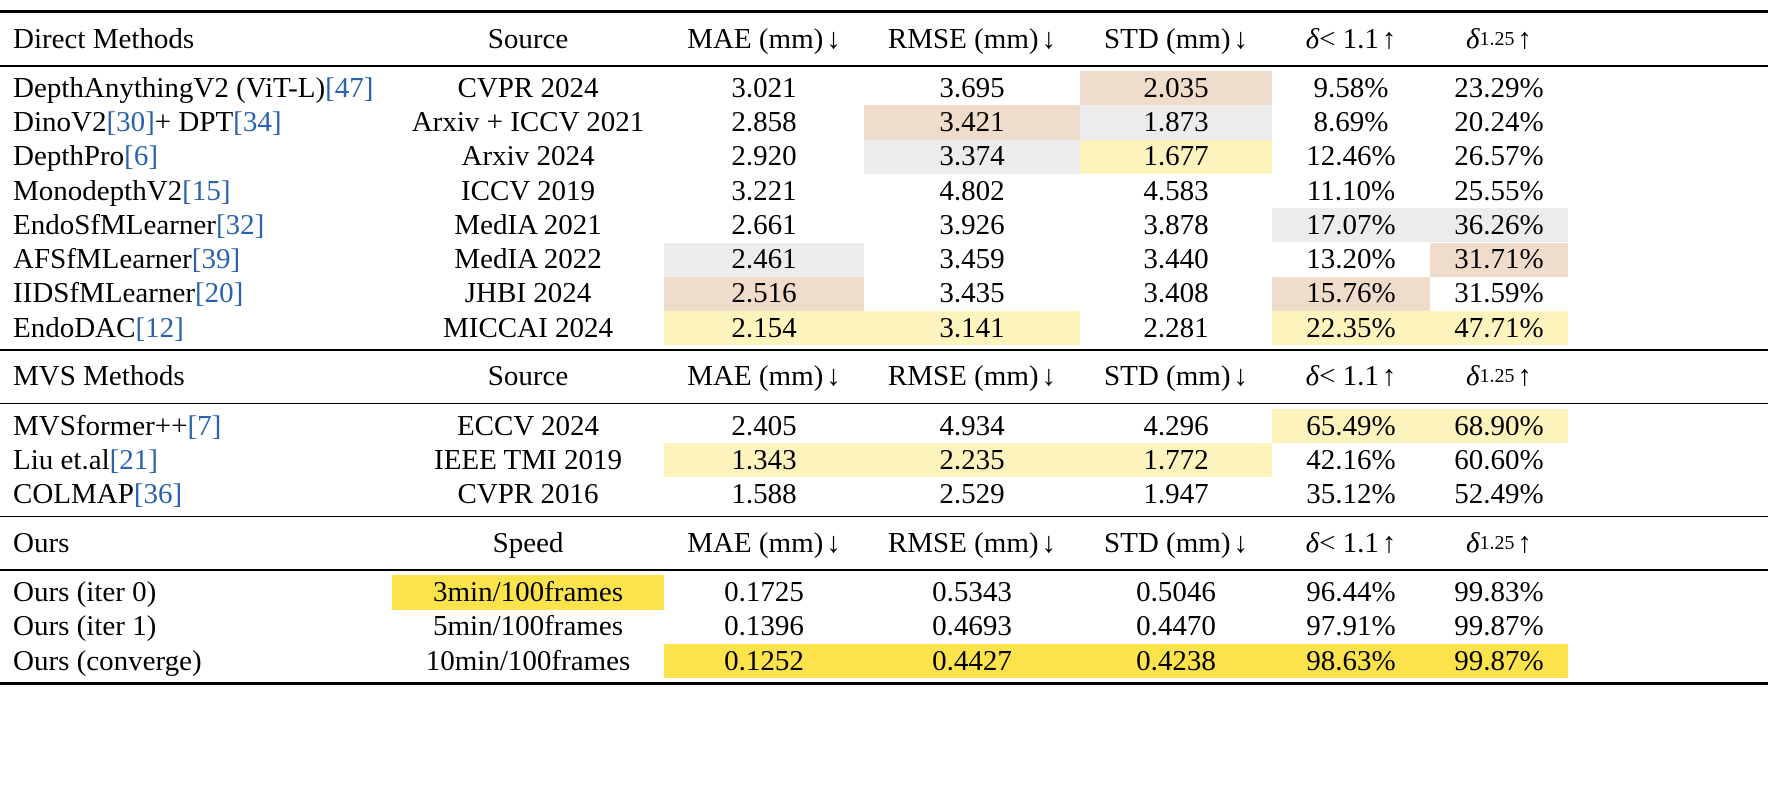  What do you see at coordinates (196, 543) in the screenshot?
I see `header-cell: Ours` at bounding box center [196, 543].